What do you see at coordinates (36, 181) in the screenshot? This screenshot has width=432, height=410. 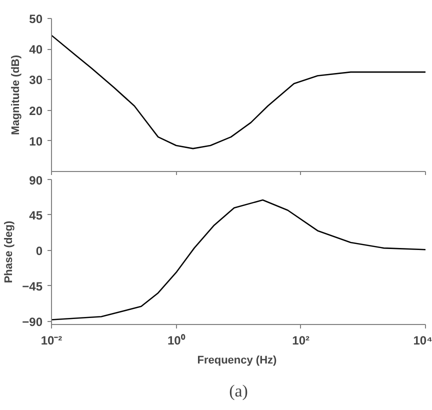 I see `y-tick-label: 90` at bounding box center [36, 181].